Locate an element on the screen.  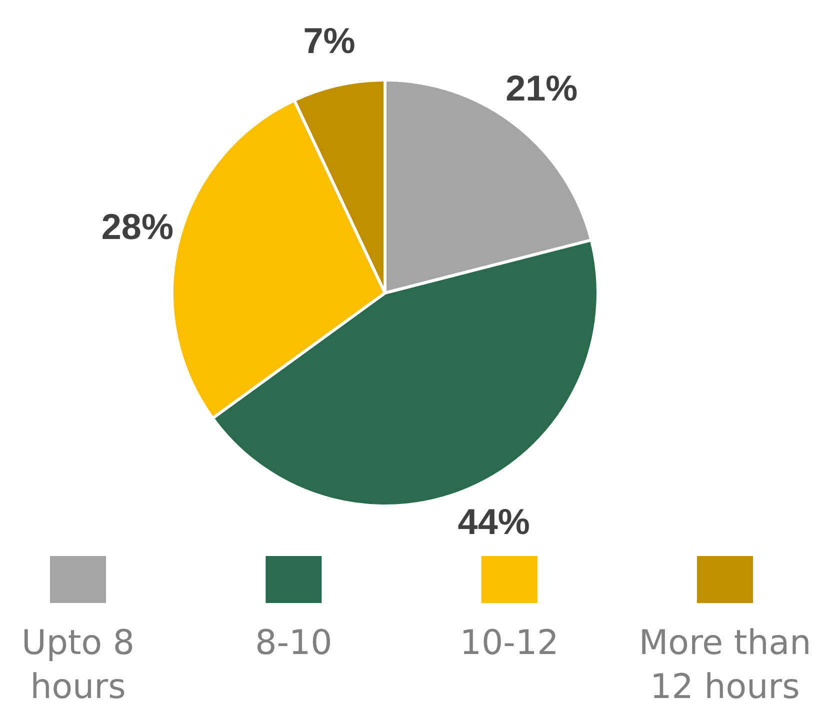
data-label: 21% is located at coordinates (542, 88).